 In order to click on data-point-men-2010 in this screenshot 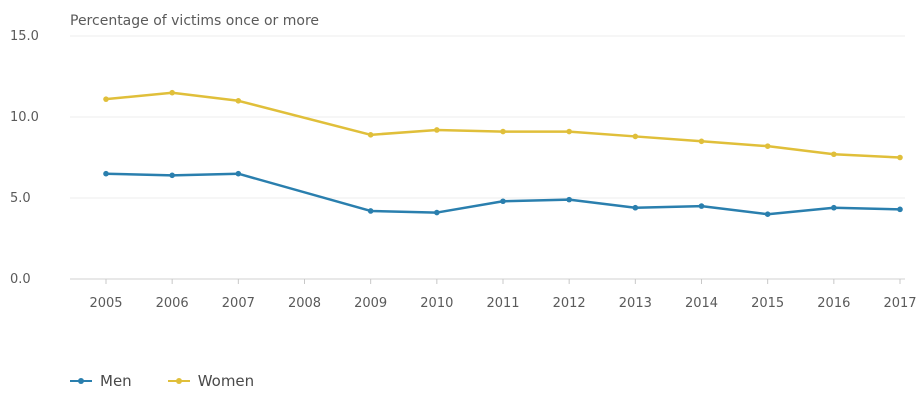, I will do `click(437, 212)`.